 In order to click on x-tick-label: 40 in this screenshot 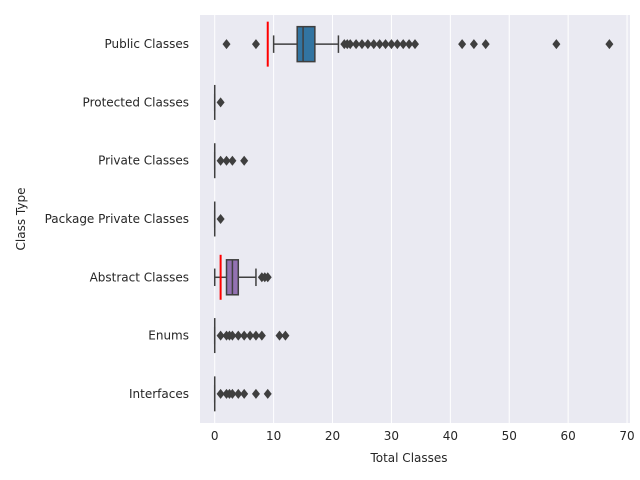, I will do `click(450, 436)`.